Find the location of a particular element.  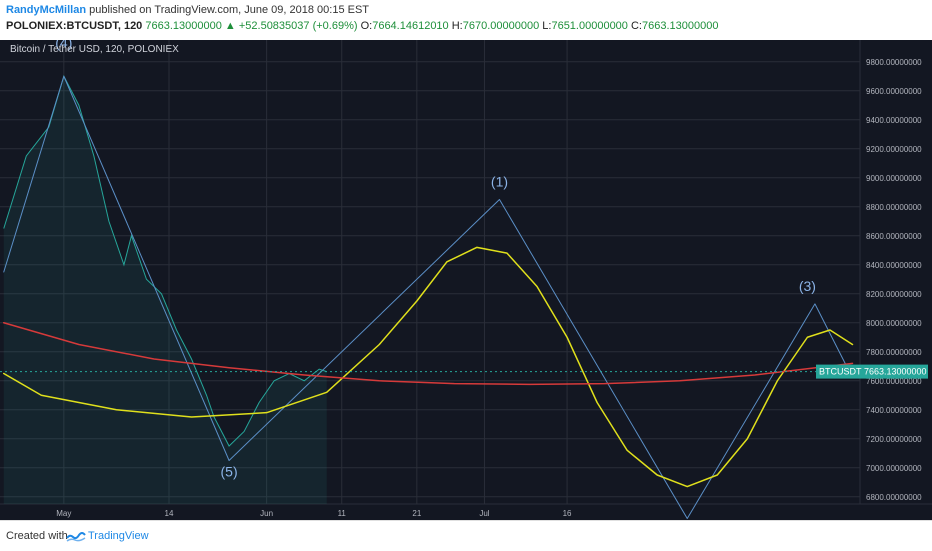

y-tick-label: 8200.00000000 is located at coordinates (894, 294).